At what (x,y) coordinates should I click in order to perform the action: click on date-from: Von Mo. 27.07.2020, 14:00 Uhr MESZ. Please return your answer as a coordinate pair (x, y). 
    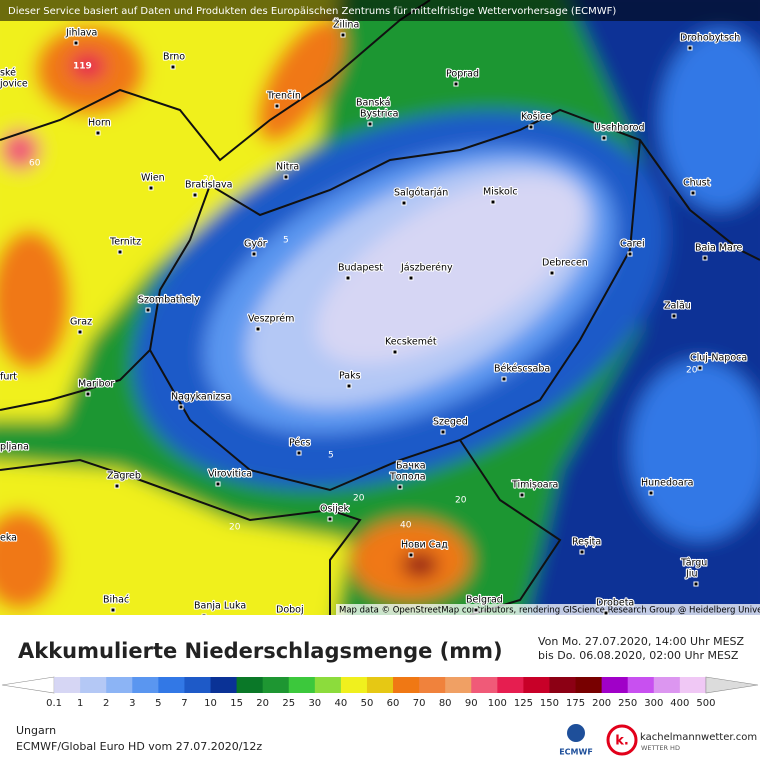
    Looking at the image, I should click on (641, 641).